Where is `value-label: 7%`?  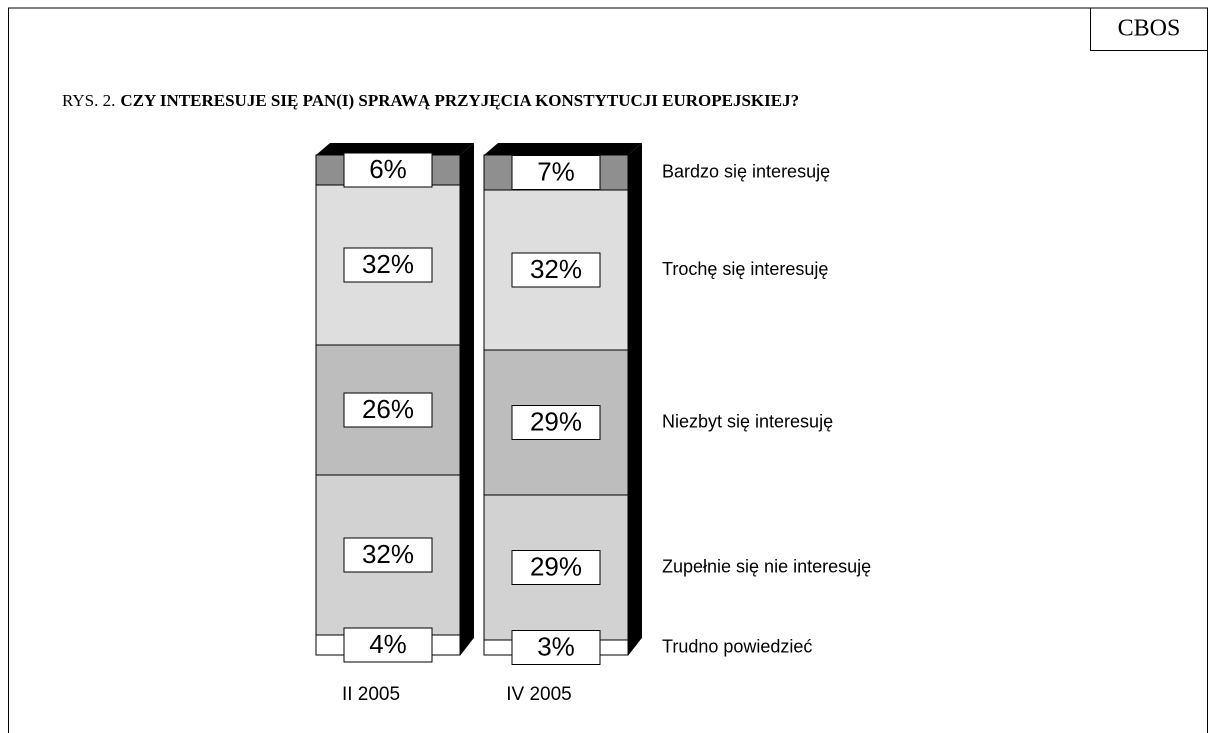 value-label: 7% is located at coordinates (556, 171).